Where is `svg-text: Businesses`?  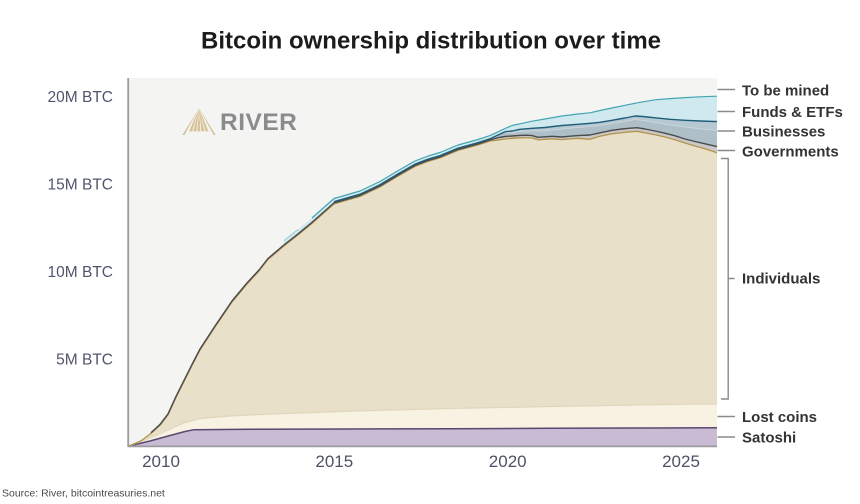
svg-text: Businesses is located at coordinates (783, 131).